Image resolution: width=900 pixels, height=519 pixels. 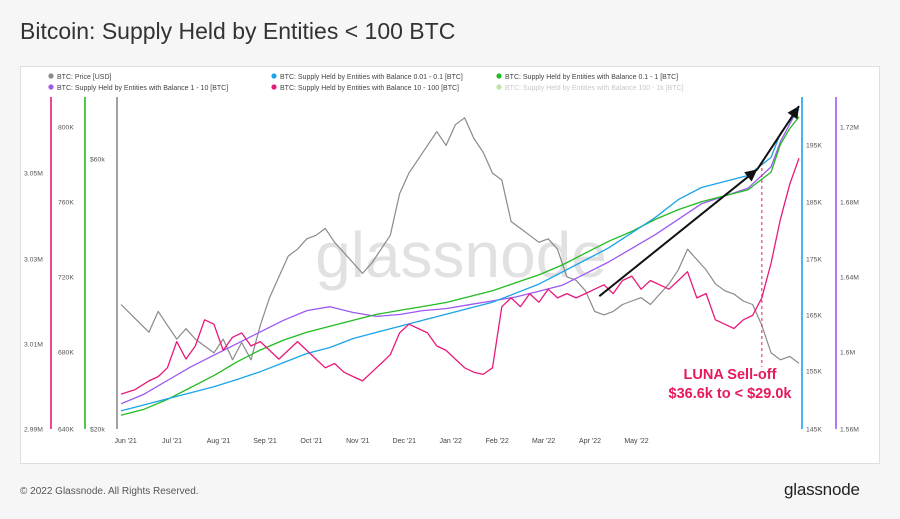 What do you see at coordinates (172, 441) in the screenshot?
I see `x-tick-label: Jul '21` at bounding box center [172, 441].